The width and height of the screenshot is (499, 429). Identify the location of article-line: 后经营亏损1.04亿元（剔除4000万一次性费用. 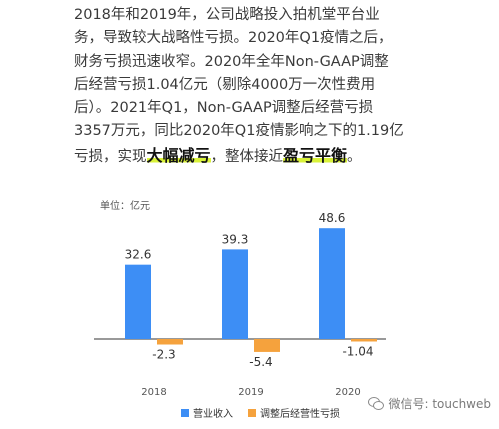
(225, 84).